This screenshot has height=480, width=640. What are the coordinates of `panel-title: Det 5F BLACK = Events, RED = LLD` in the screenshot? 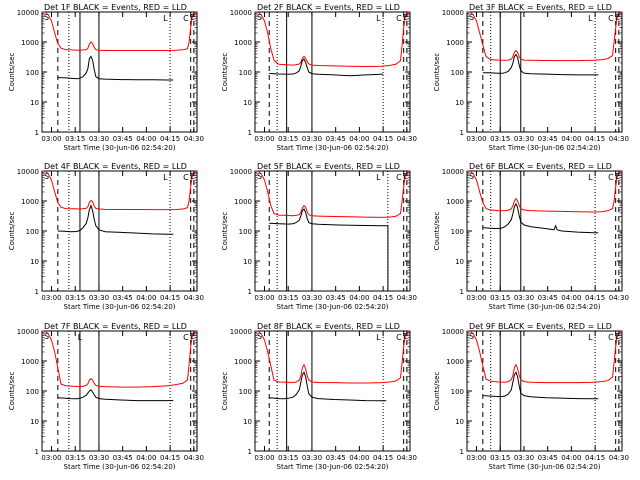 It's located at (328, 166).